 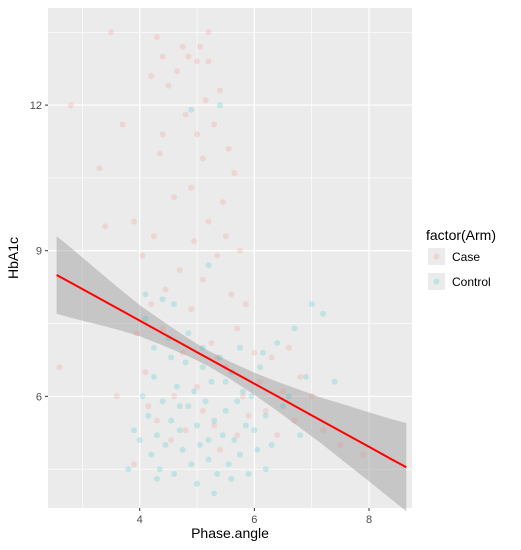 I want to click on legend-marker-control, so click(x=436, y=281).